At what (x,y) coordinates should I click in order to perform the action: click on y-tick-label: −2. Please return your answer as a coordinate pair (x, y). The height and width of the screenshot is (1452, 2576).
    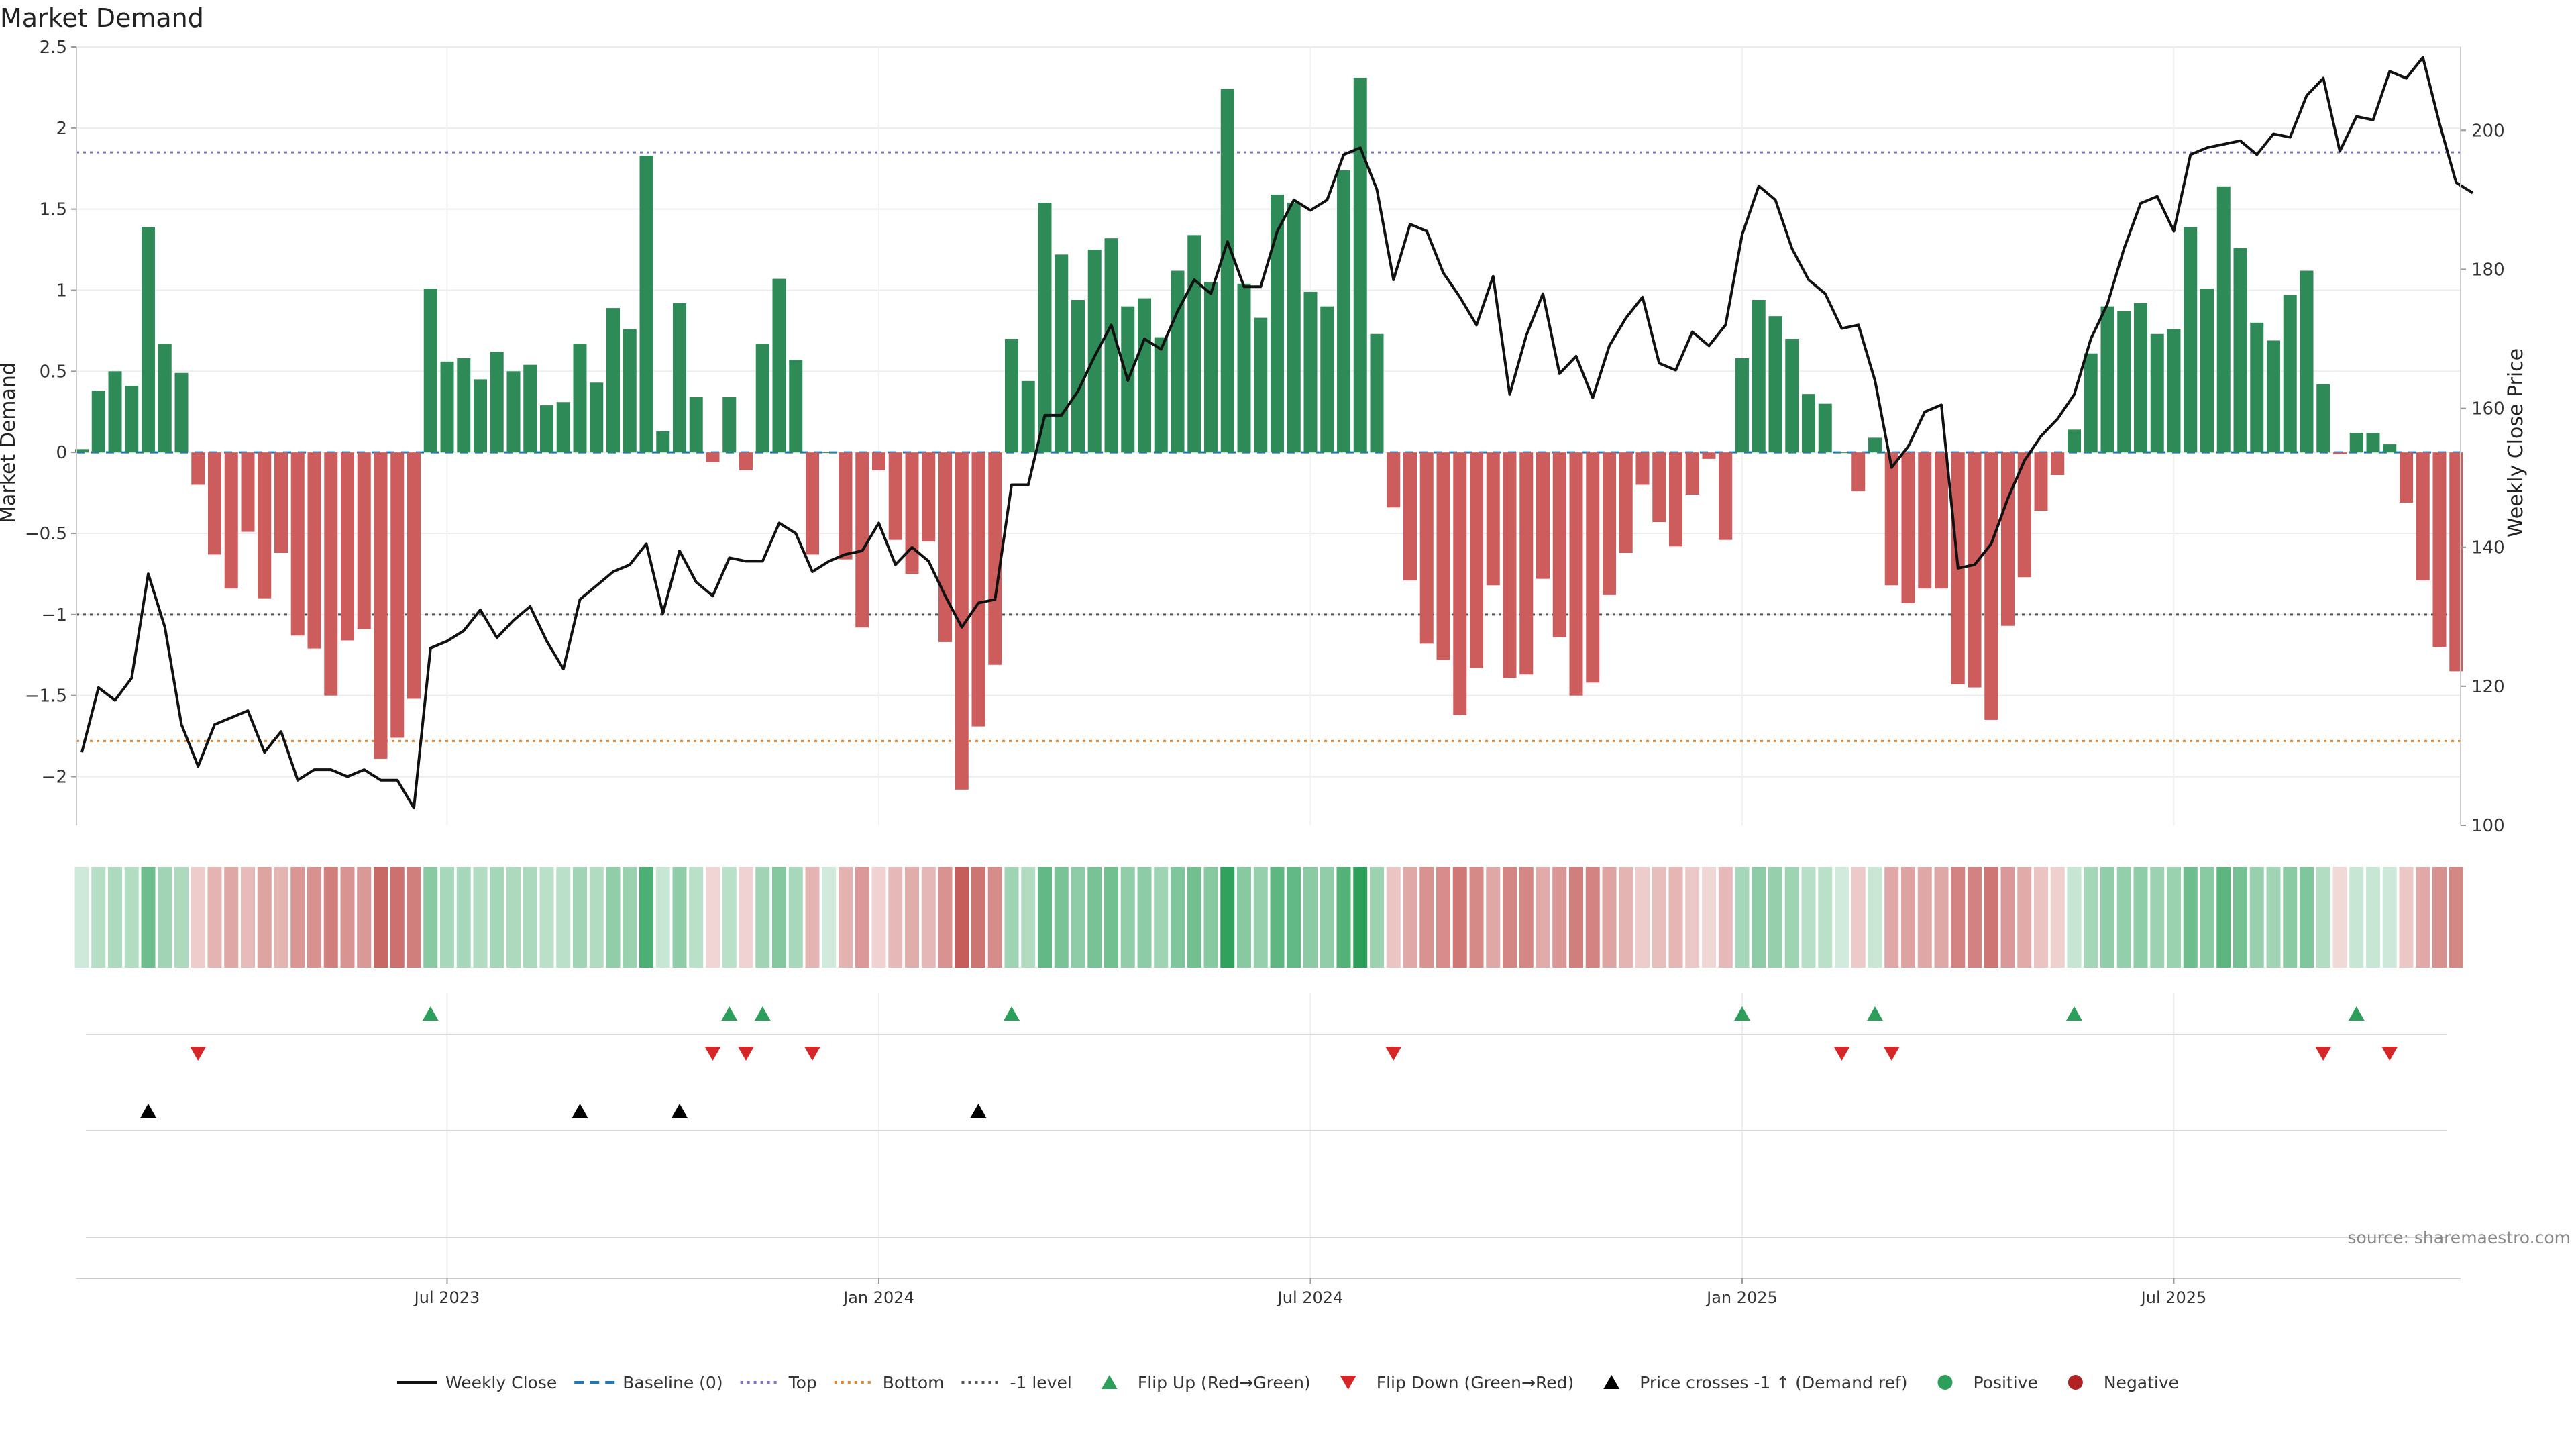
    Looking at the image, I should click on (54, 778).